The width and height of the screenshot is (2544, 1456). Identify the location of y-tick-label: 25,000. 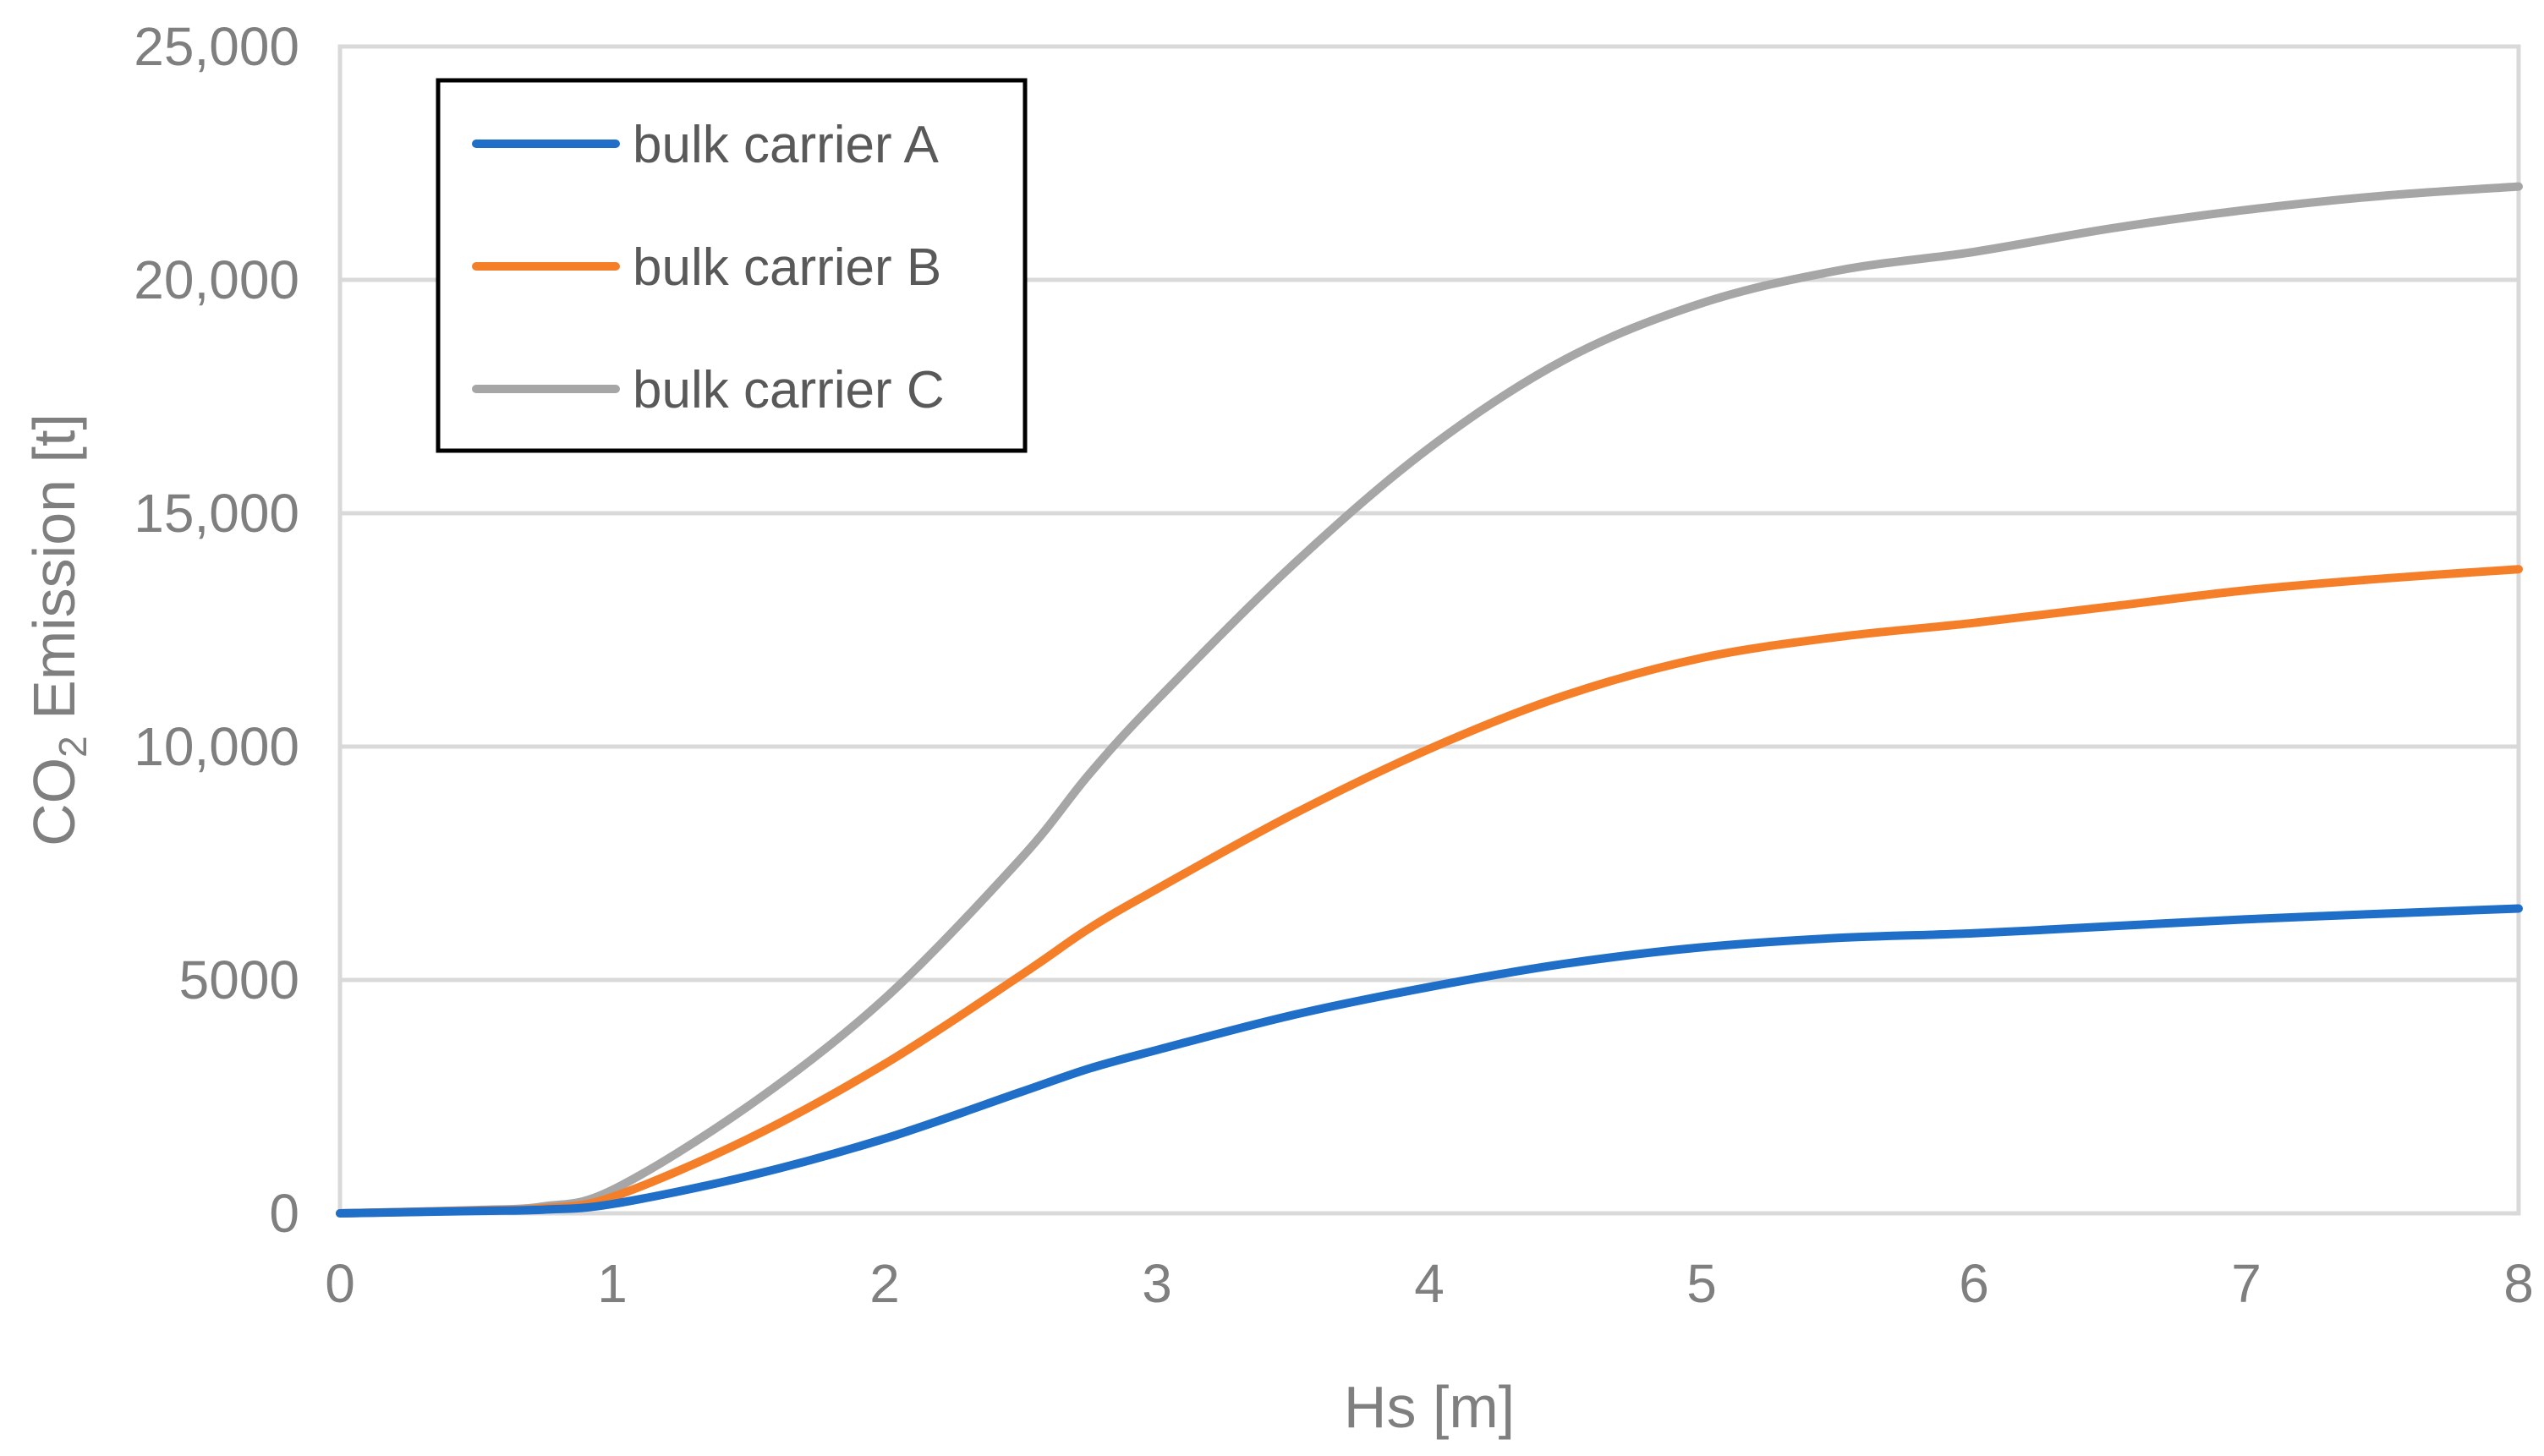
(216, 46).